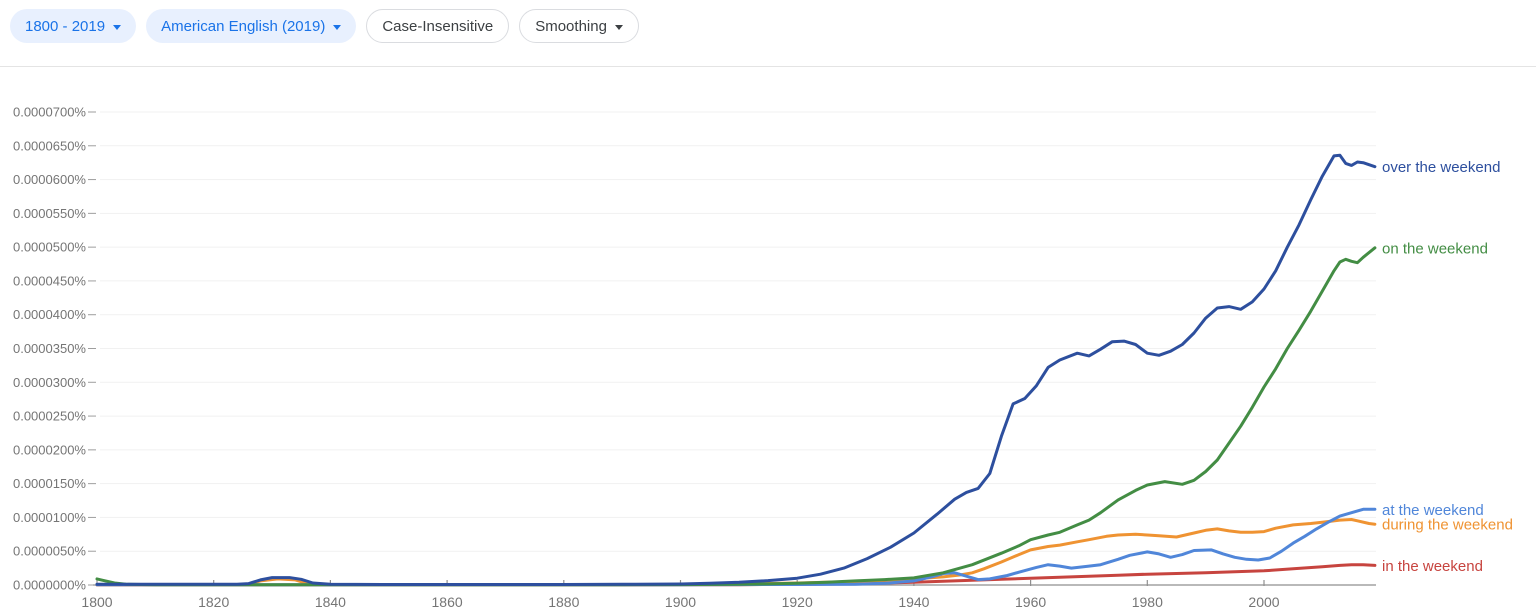 The height and width of the screenshot is (614, 1536). Describe the element at coordinates (1030, 602) in the screenshot. I see `x-tick-label: 1960` at that location.